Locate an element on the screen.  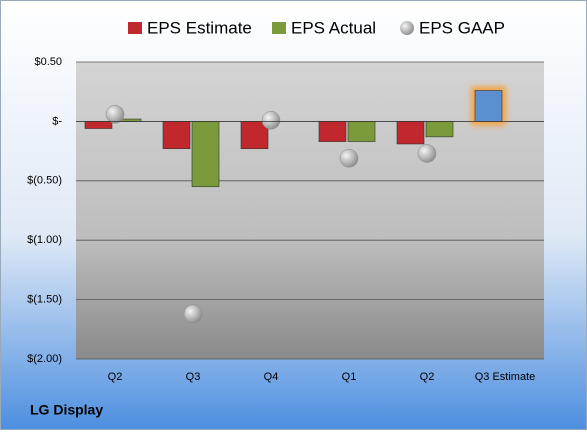
y-tick-label: $(0.50) is located at coordinates (44, 181).